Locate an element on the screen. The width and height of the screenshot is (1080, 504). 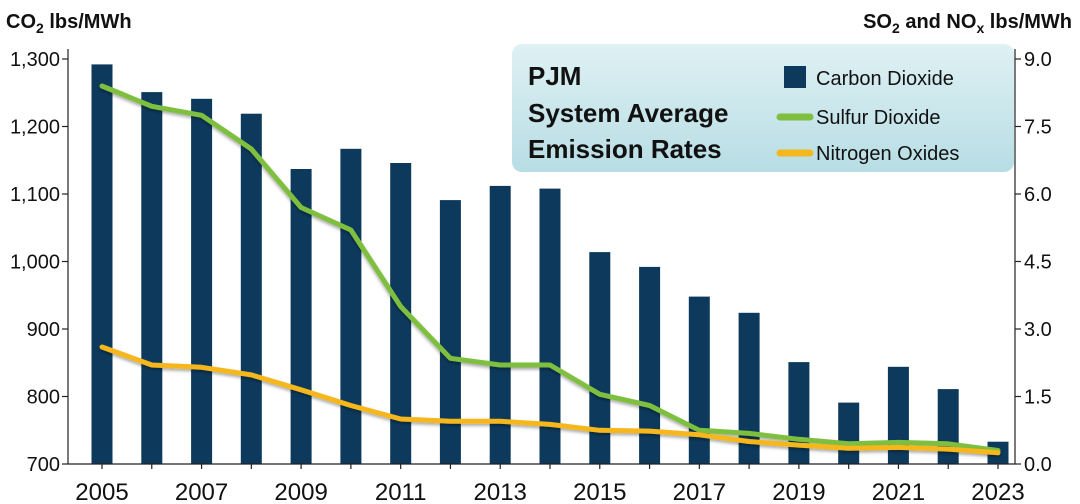
bar-carbon-dioxide-2012 is located at coordinates (450, 332).